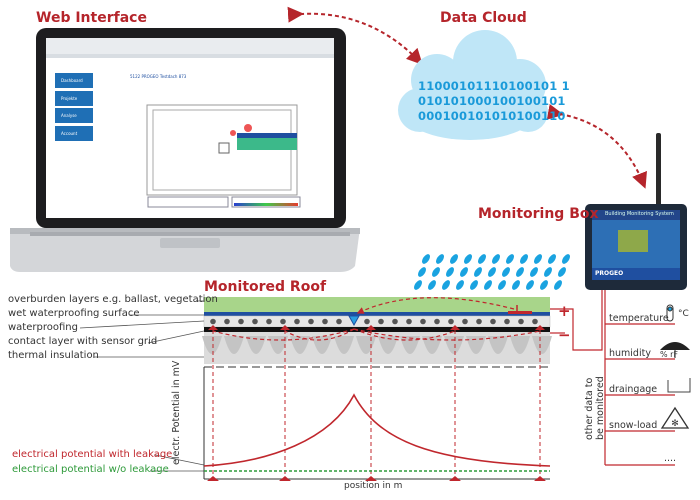 The height and width of the screenshot is (500, 700). I want to click on thermometer-icon, so click(670, 313).